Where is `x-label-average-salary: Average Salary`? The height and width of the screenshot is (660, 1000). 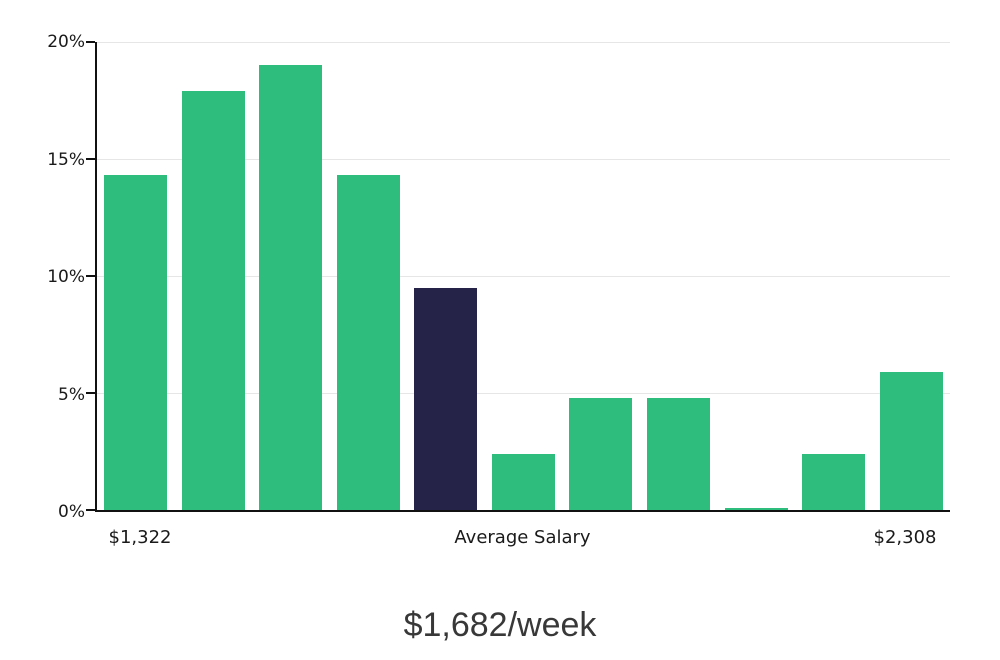
x-label-average-salary: Average Salary is located at coordinates (522, 537).